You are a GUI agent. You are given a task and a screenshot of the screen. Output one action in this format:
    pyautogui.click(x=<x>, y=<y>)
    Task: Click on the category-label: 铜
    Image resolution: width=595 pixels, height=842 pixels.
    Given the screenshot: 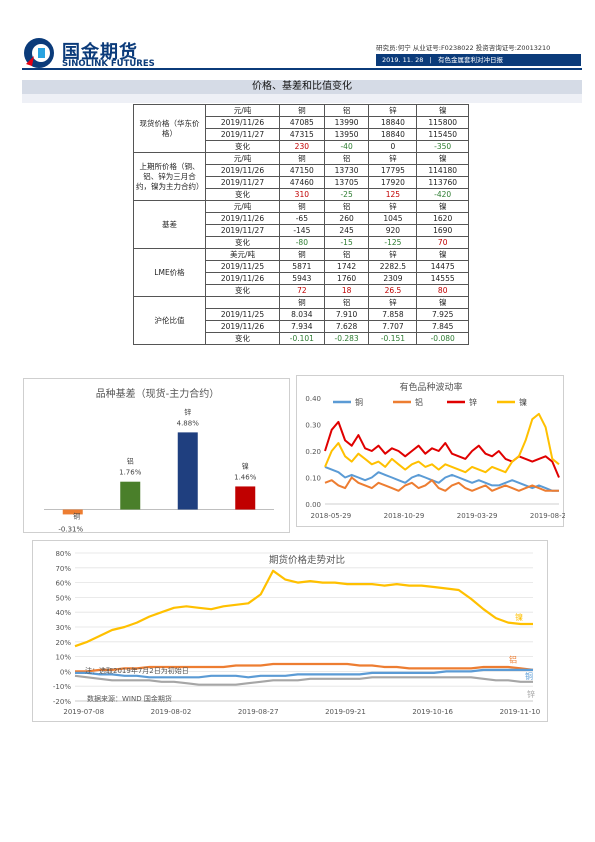 What is the action you would take?
    pyautogui.click(x=76, y=516)
    